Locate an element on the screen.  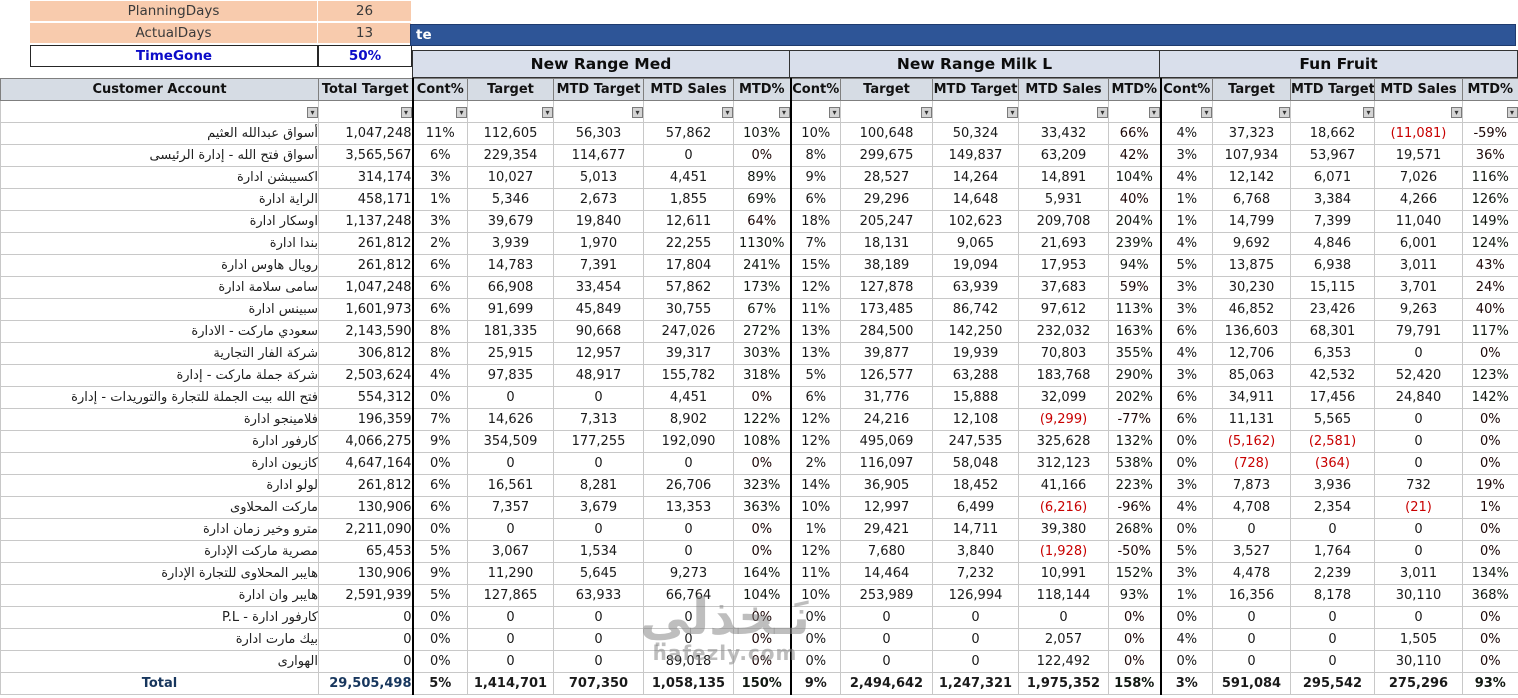
mtd-sales-cell: 97,612 is located at coordinates (1063, 309).